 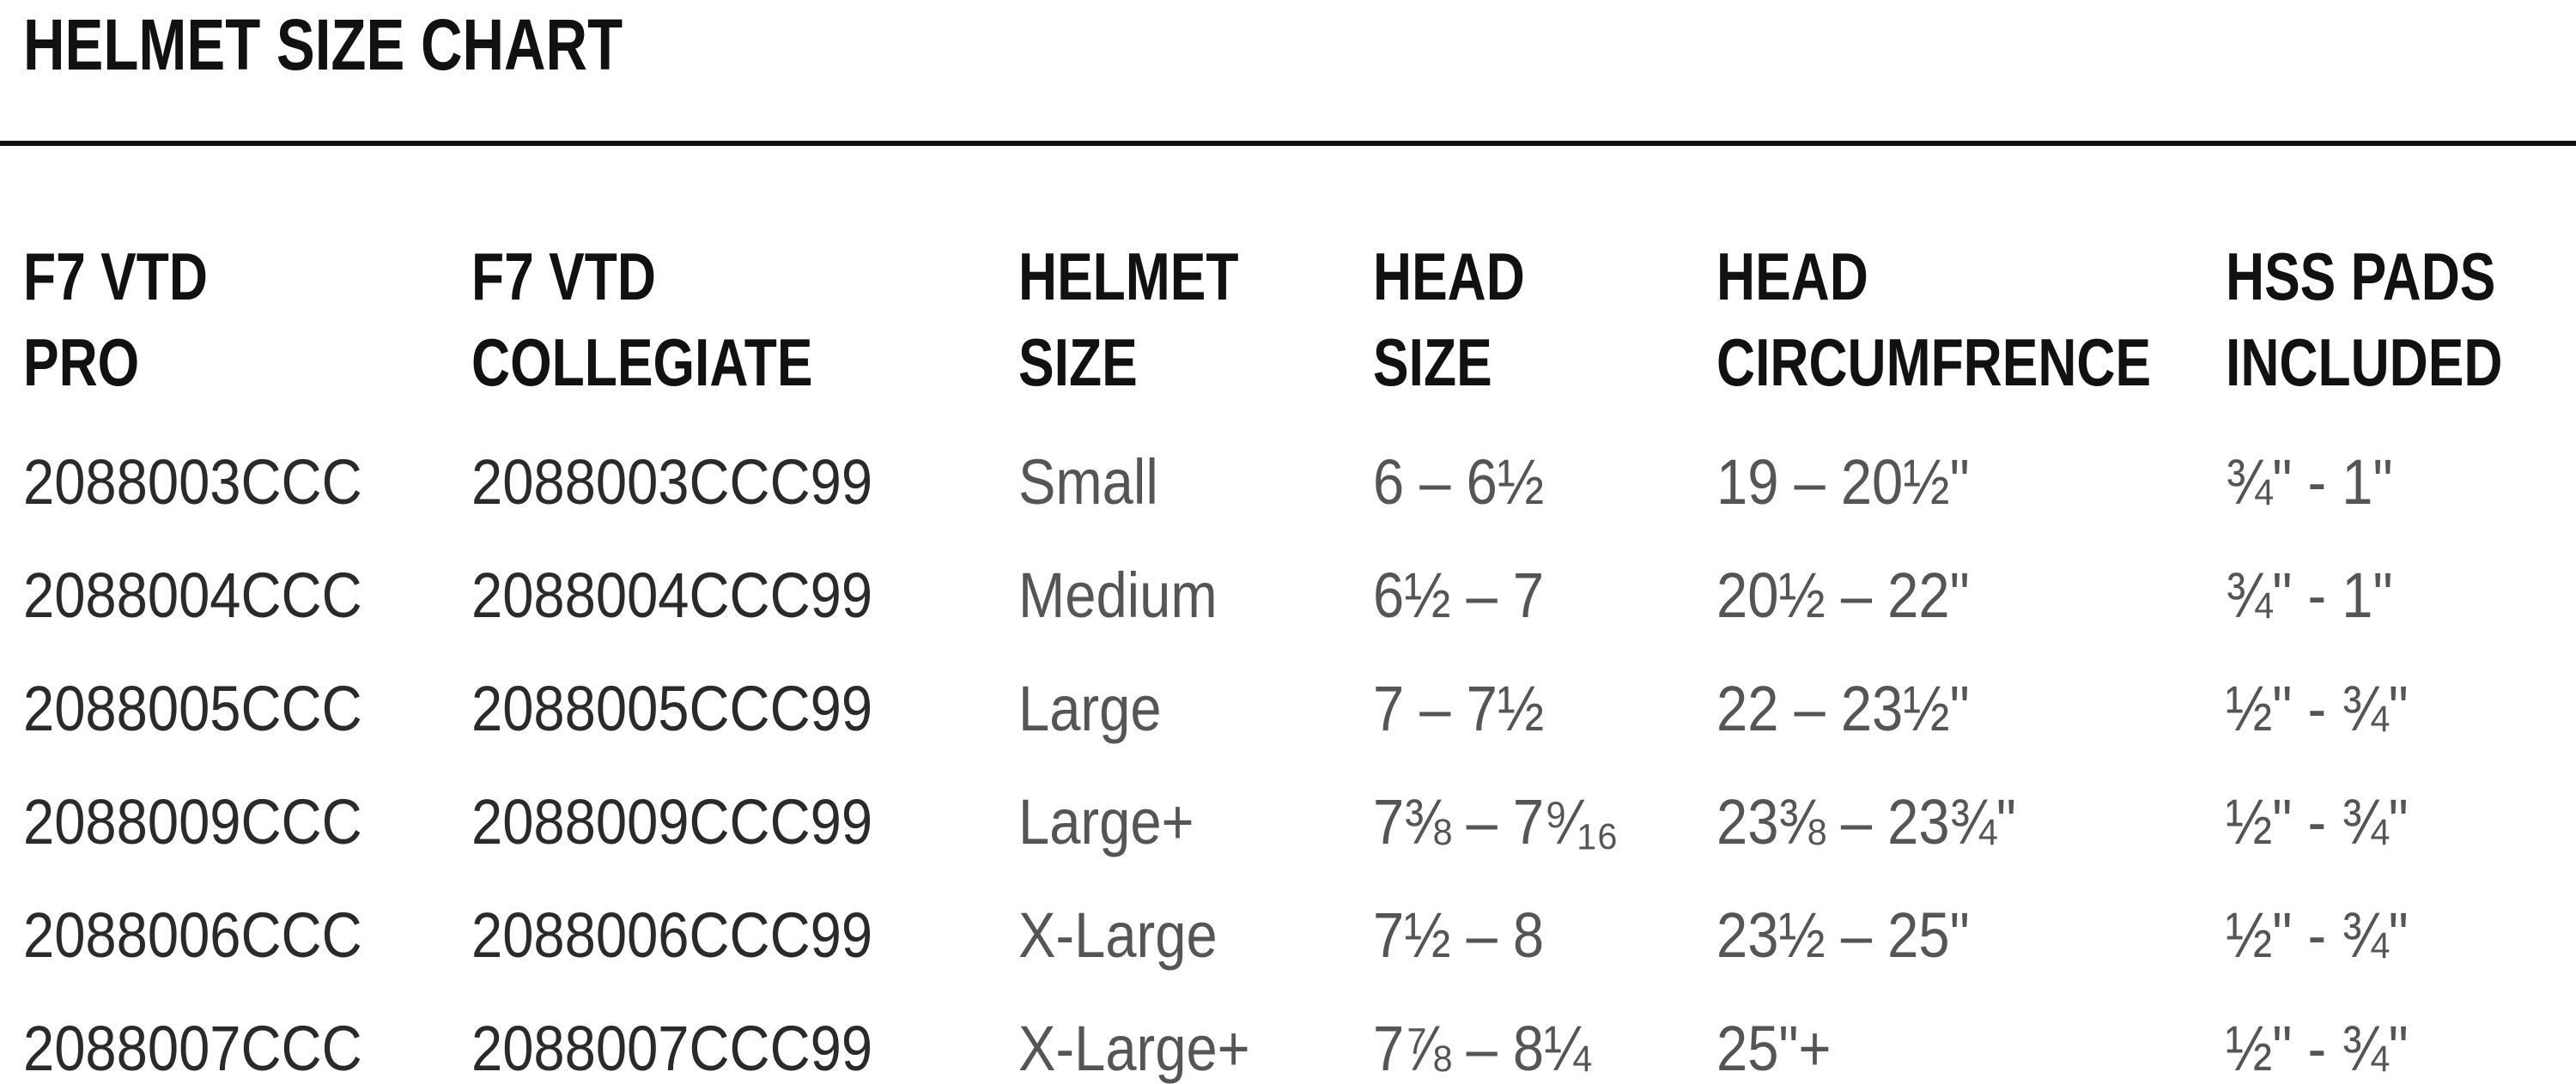 What do you see at coordinates (1449, 319) in the screenshot?
I see `column-header-head-size: HEAD SIZE` at bounding box center [1449, 319].